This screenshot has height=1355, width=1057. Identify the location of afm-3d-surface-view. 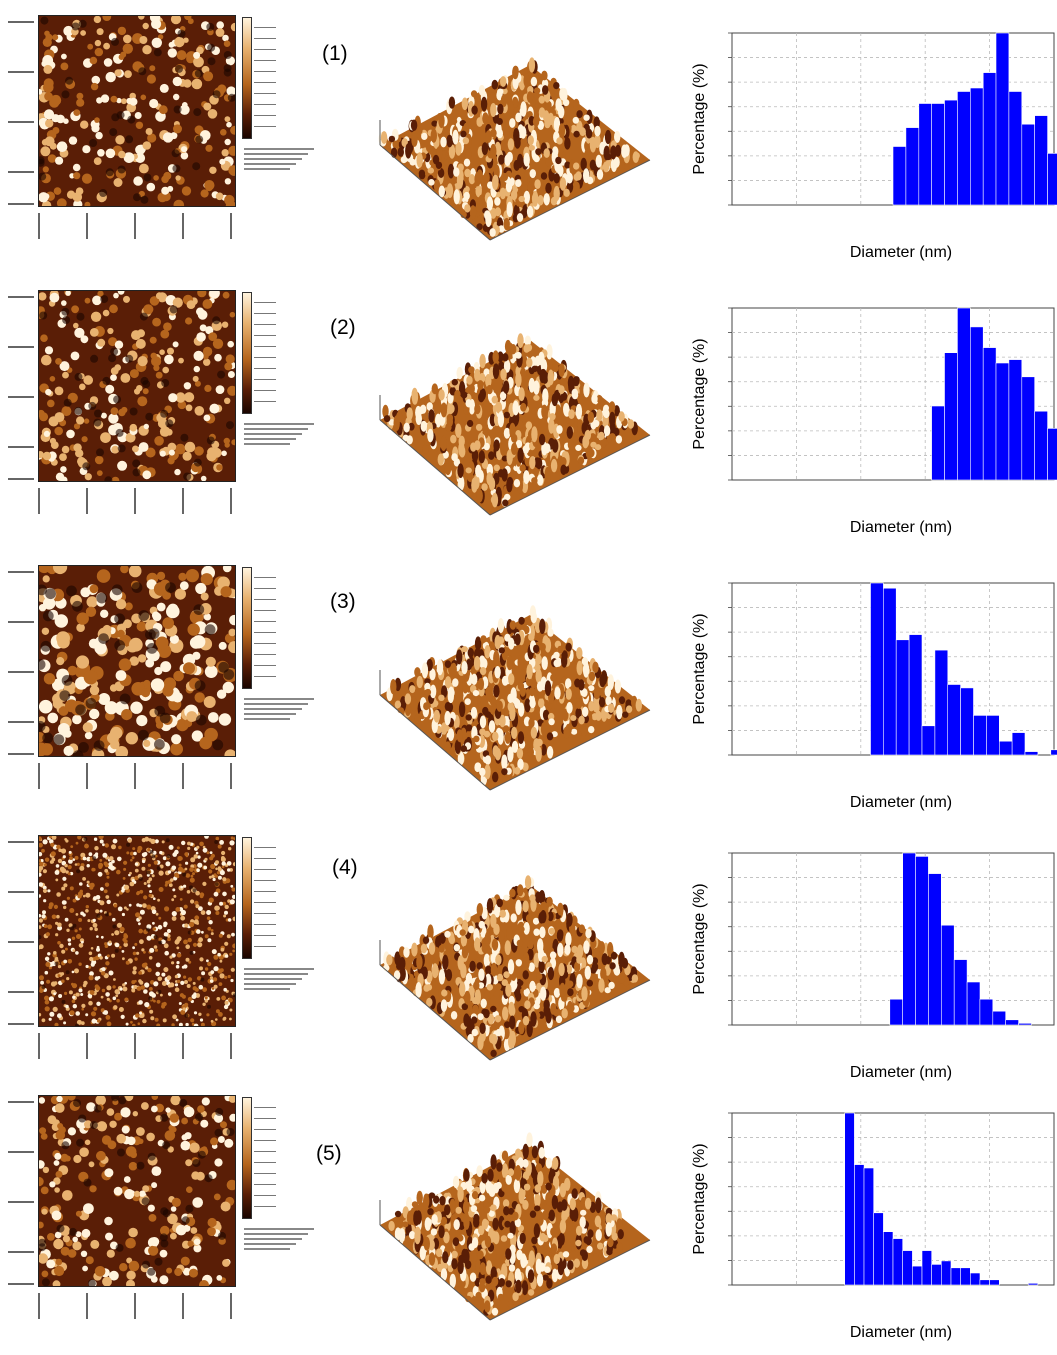
(500, 700).